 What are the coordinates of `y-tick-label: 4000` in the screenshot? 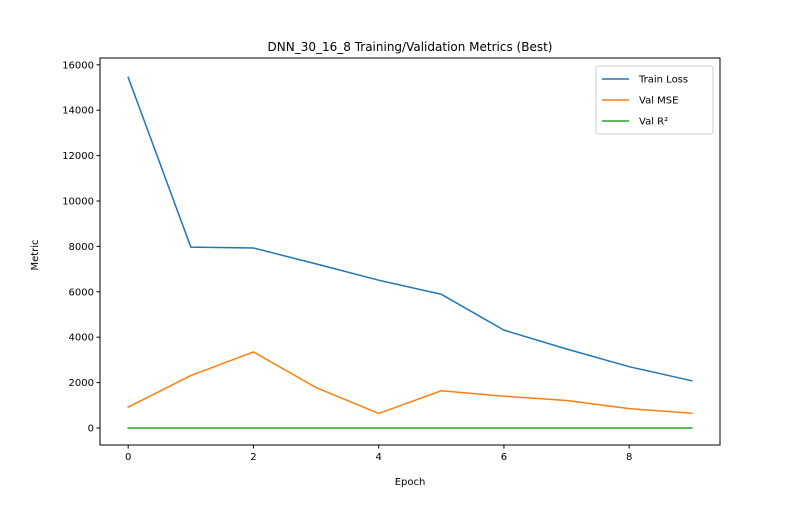 It's located at (81, 338).